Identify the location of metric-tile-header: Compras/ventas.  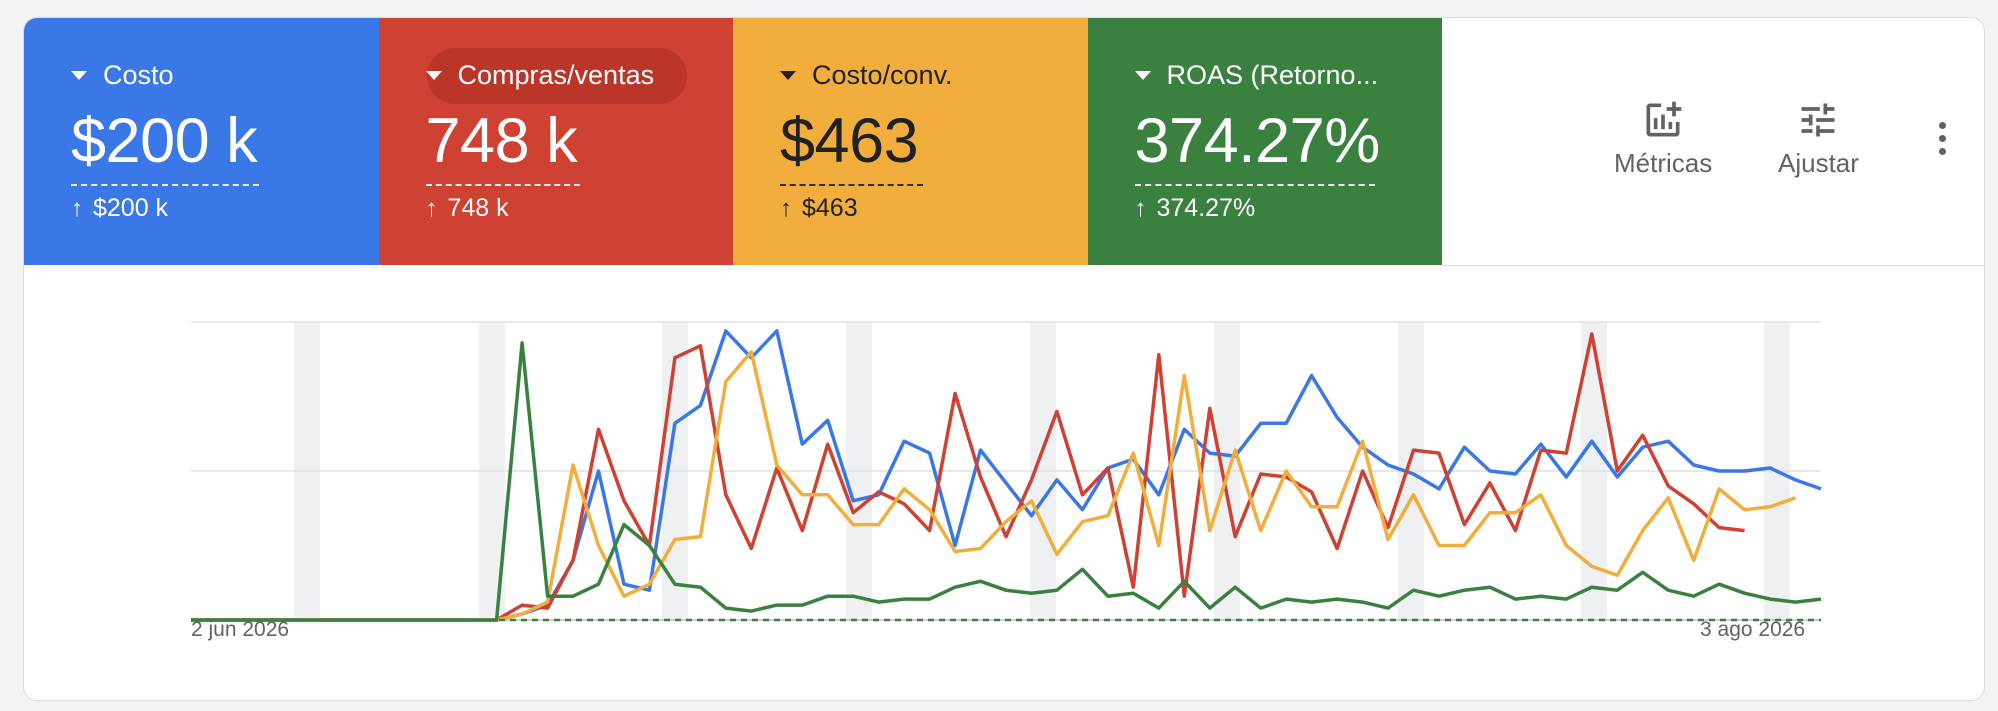
(540, 75).